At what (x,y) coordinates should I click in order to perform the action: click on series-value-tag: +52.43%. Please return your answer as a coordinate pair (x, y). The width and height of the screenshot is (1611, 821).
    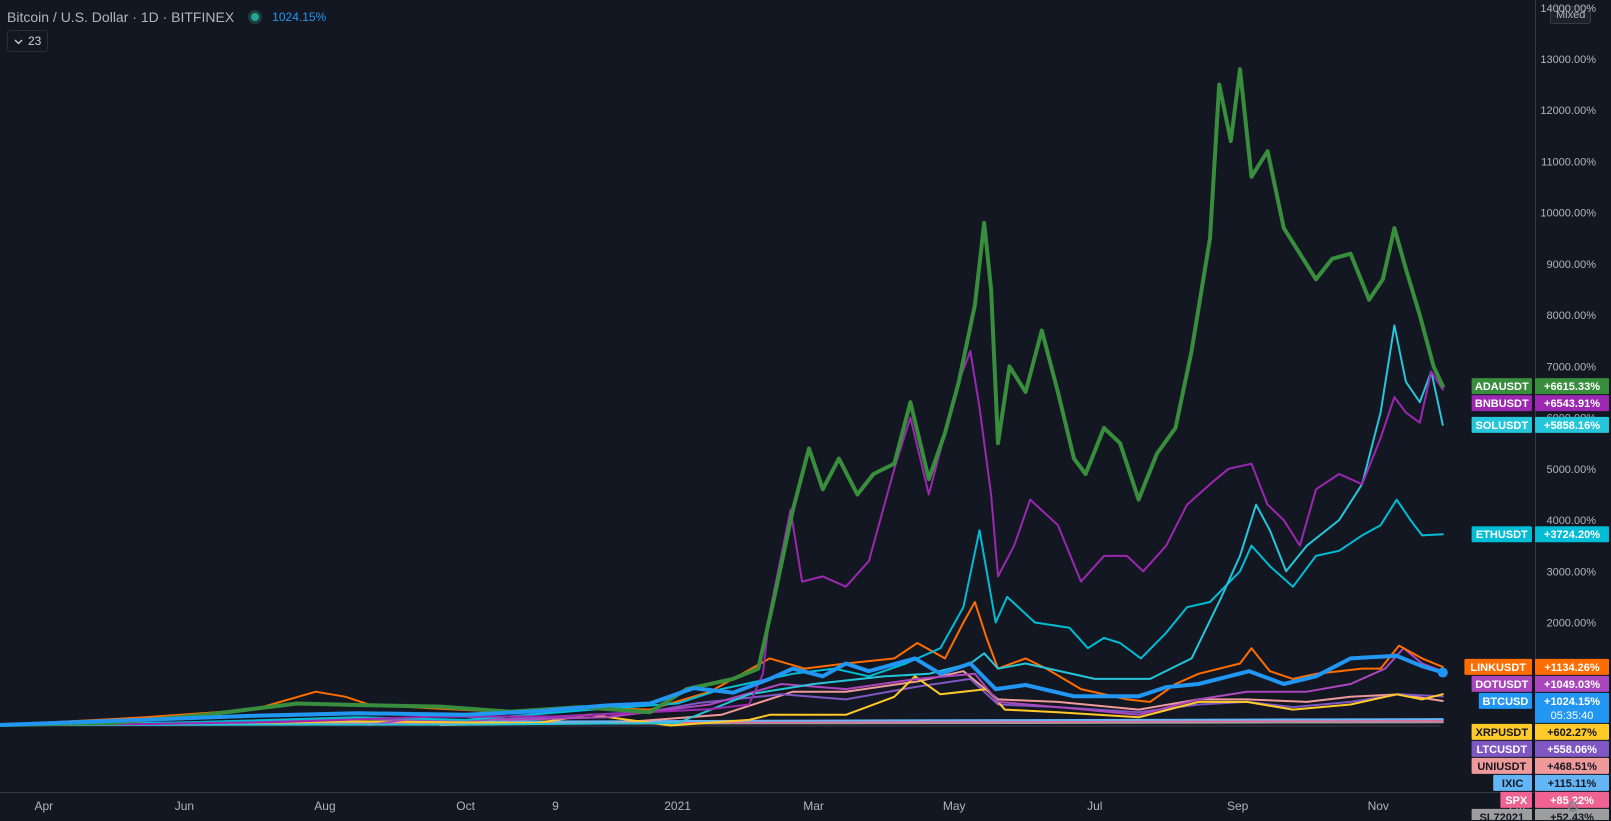
    Looking at the image, I should click on (1572, 816).